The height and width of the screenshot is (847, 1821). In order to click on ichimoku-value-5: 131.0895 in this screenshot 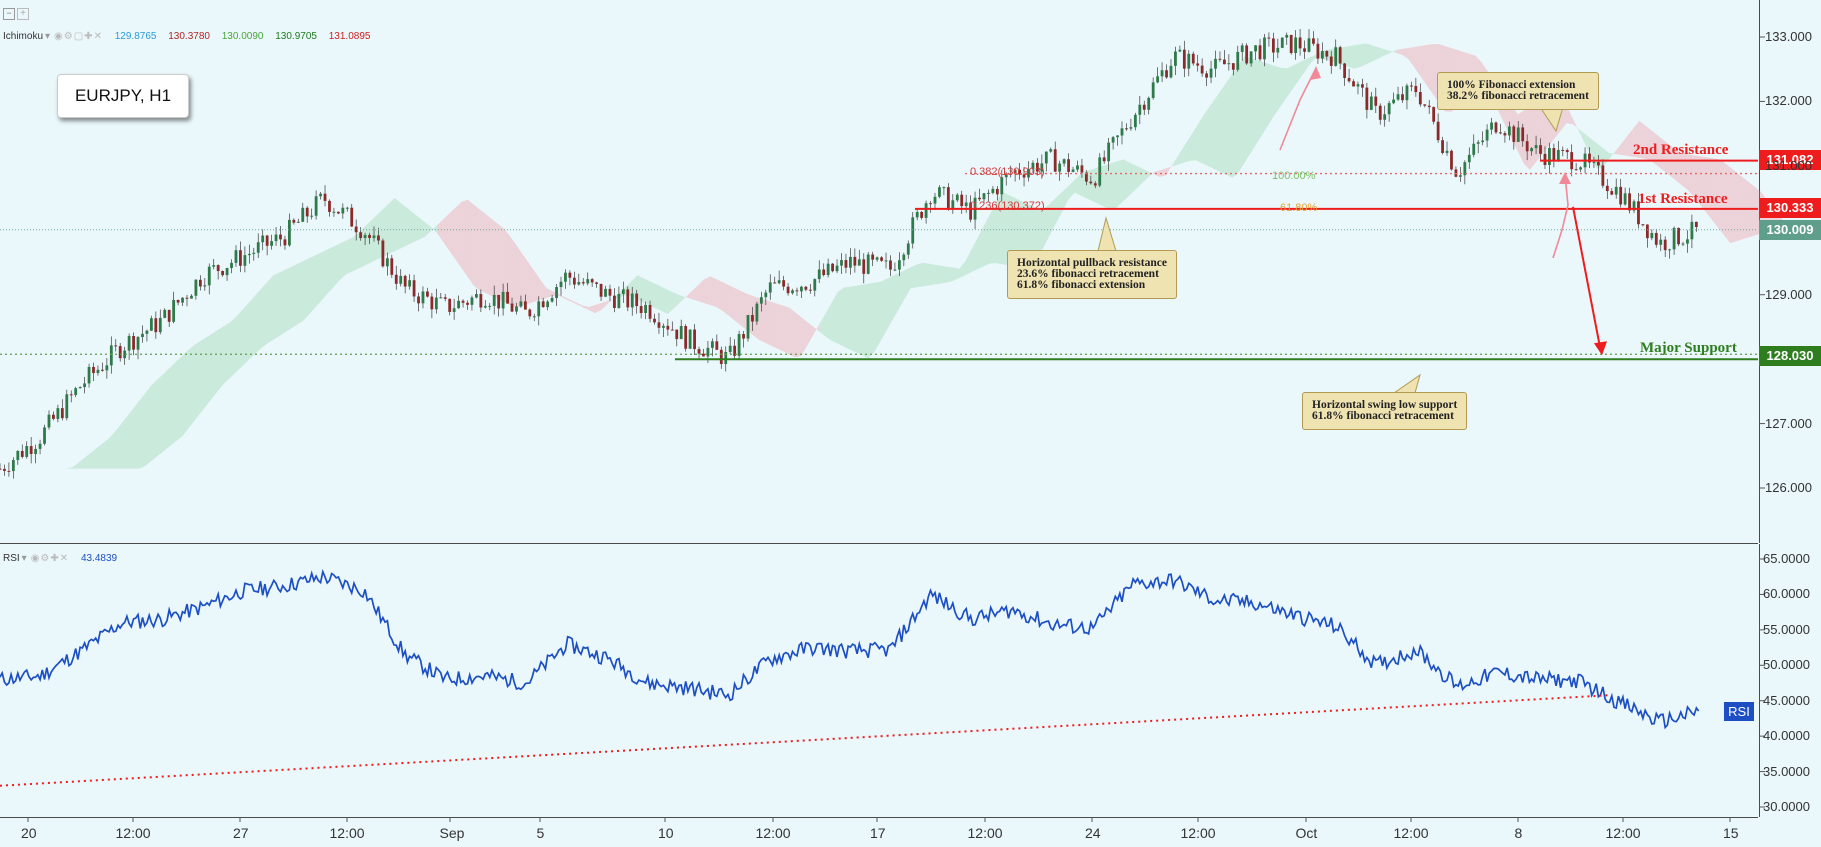, I will do `click(349, 36)`.